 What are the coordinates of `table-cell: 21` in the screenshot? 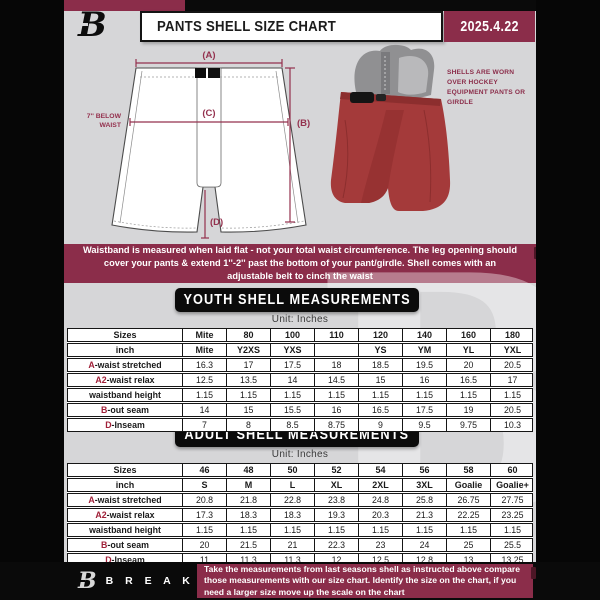 It's located at (292, 545).